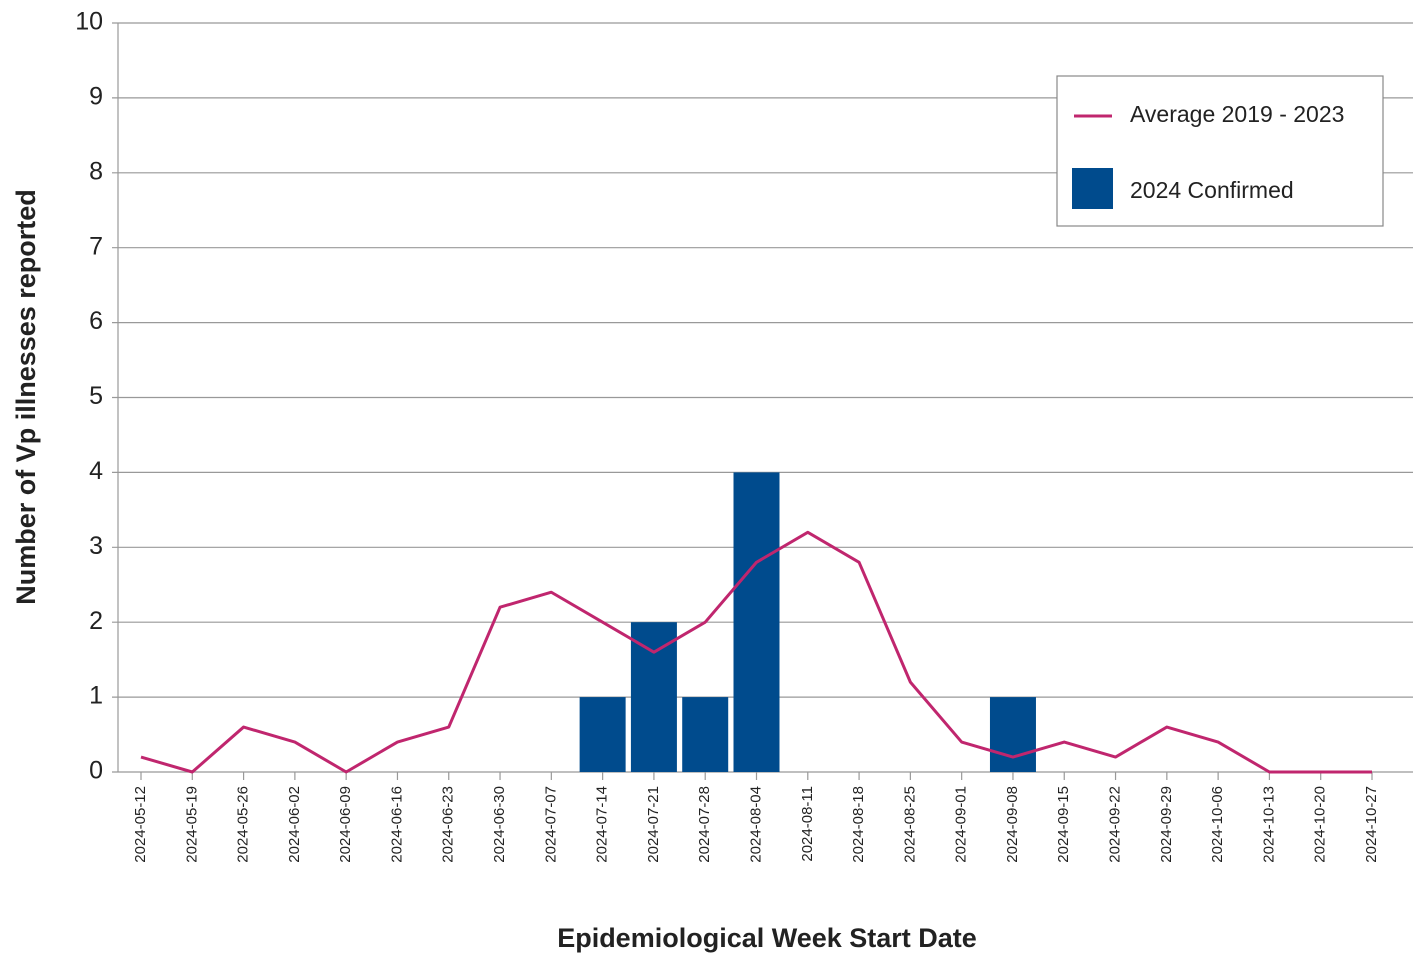 This screenshot has width=1413, height=958. I want to click on x-tick-label: 2024-06-09, so click(345, 824).